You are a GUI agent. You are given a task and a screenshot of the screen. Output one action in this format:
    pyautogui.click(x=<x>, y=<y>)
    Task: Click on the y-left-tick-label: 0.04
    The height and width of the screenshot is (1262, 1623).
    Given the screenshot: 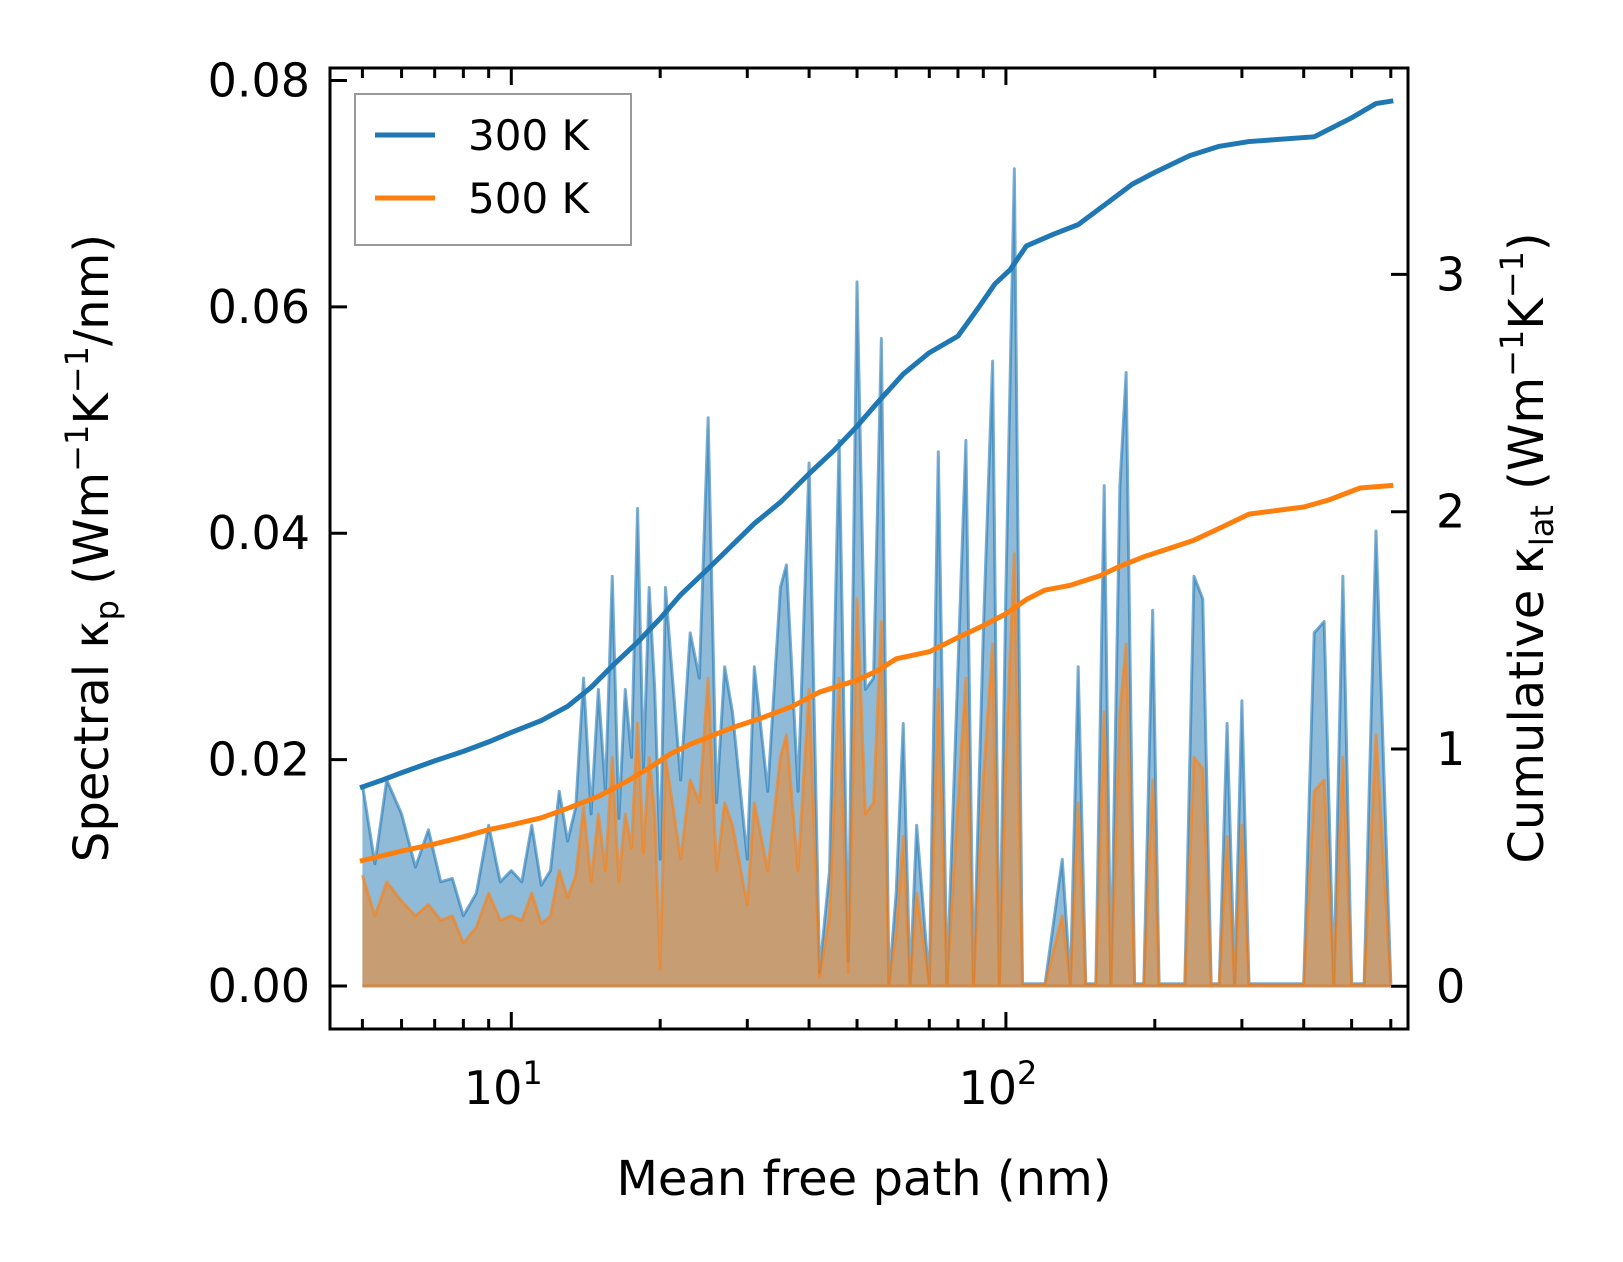 What is the action you would take?
    pyautogui.click(x=259, y=533)
    